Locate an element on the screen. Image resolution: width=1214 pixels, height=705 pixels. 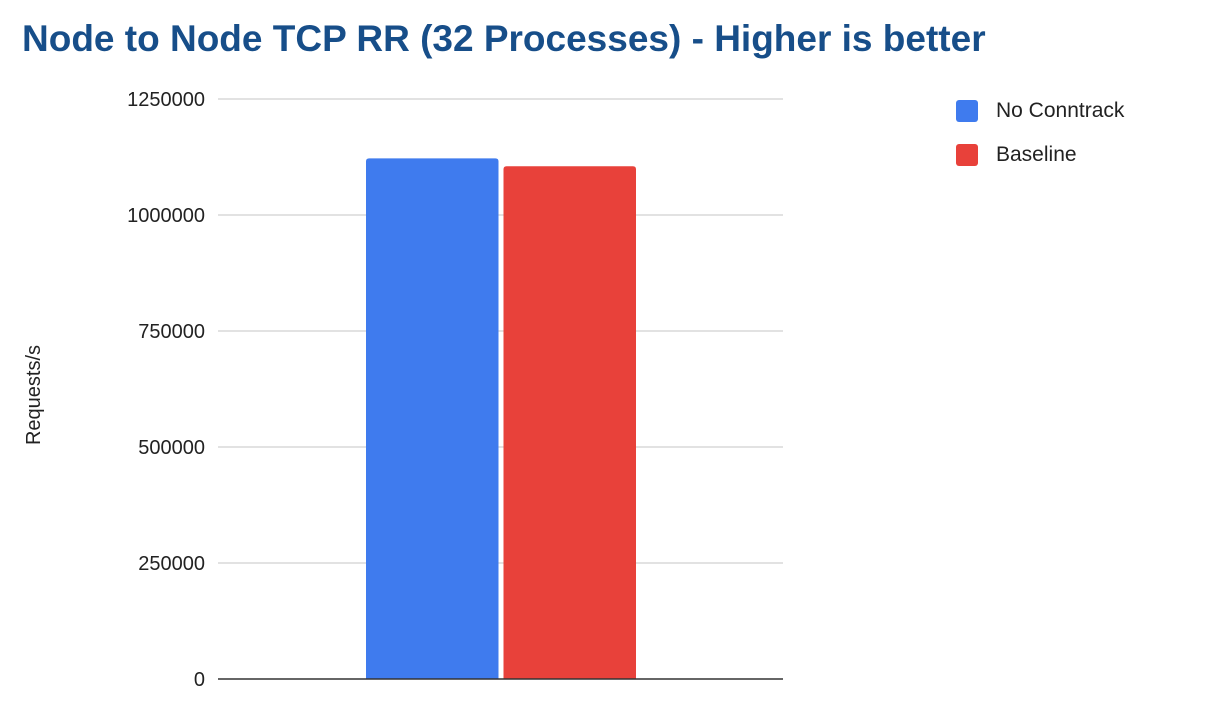
y-tick-label: 750000 is located at coordinates (171, 332).